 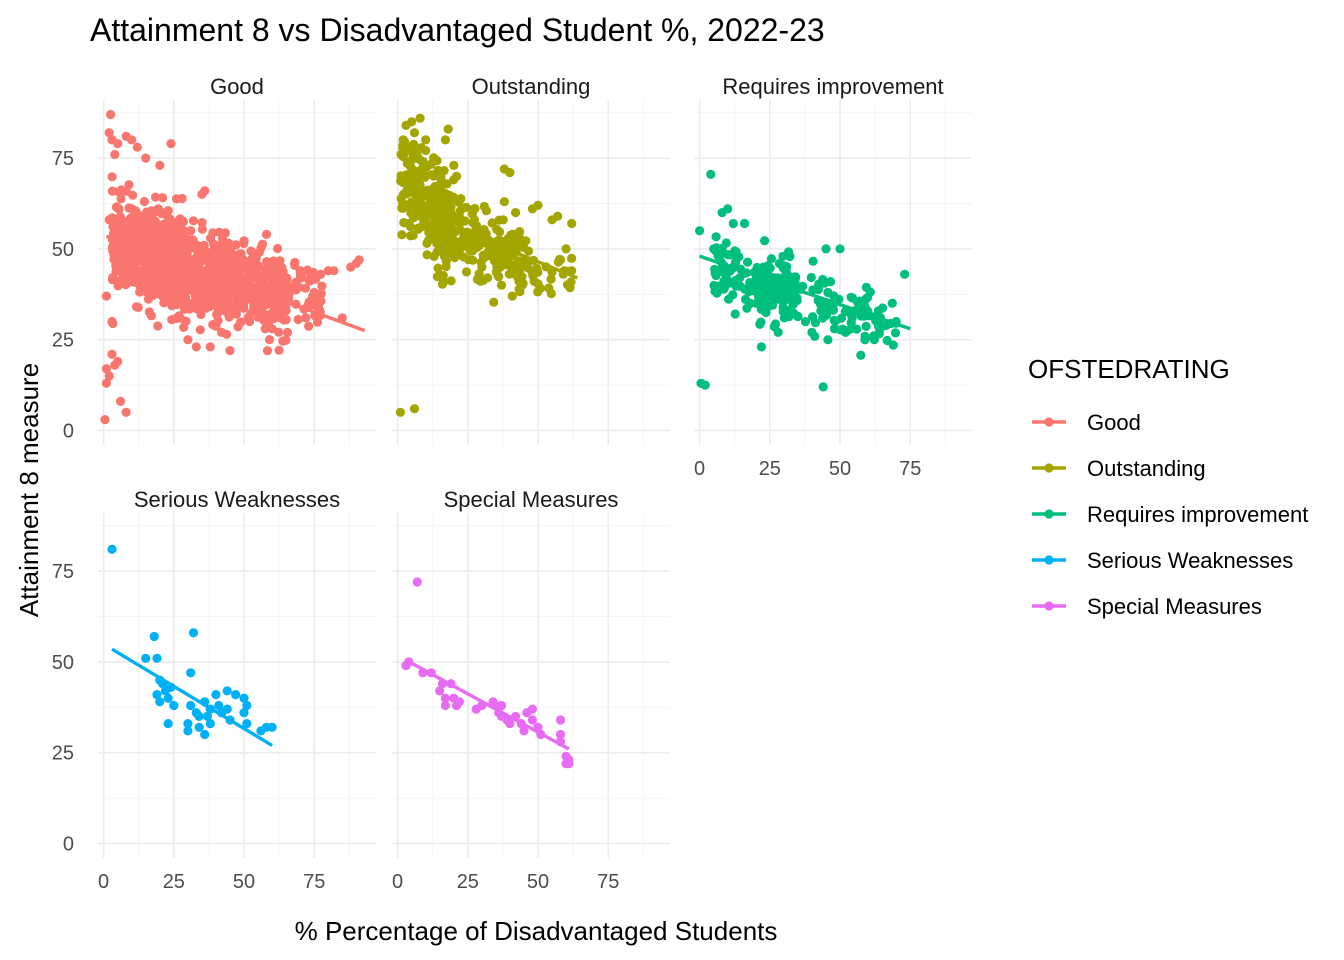 What do you see at coordinates (63, 663) in the screenshot?
I see `y-tick-label: 50` at bounding box center [63, 663].